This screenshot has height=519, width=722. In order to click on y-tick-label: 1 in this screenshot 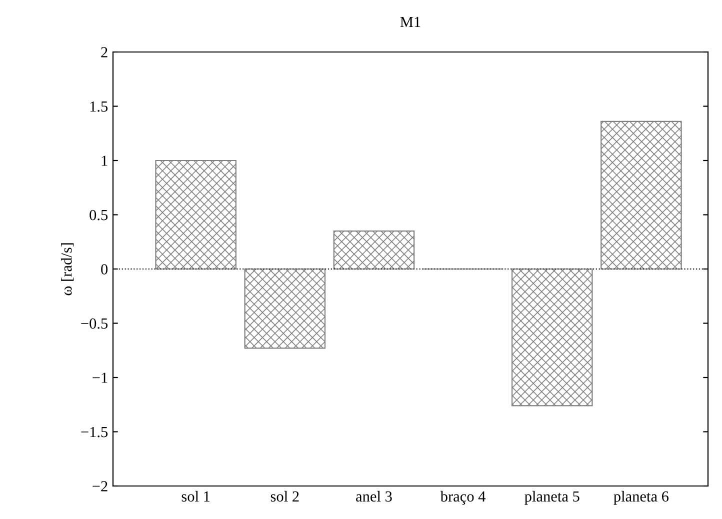, I will do `click(105, 161)`.